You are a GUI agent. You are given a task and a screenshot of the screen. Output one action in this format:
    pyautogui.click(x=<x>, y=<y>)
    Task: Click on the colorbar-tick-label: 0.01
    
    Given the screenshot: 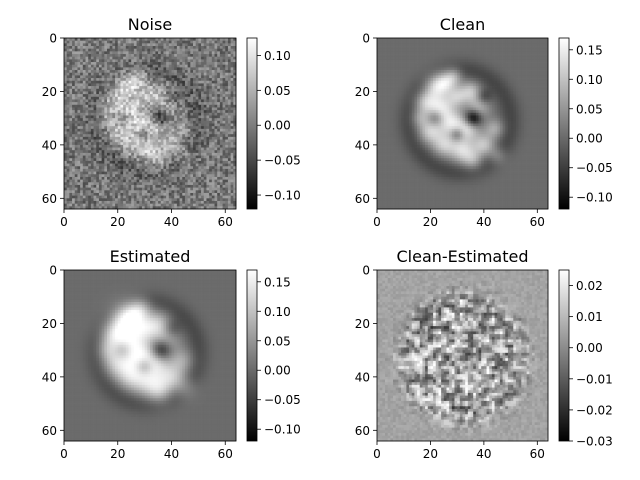 What is the action you would take?
    pyautogui.click(x=589, y=317)
    